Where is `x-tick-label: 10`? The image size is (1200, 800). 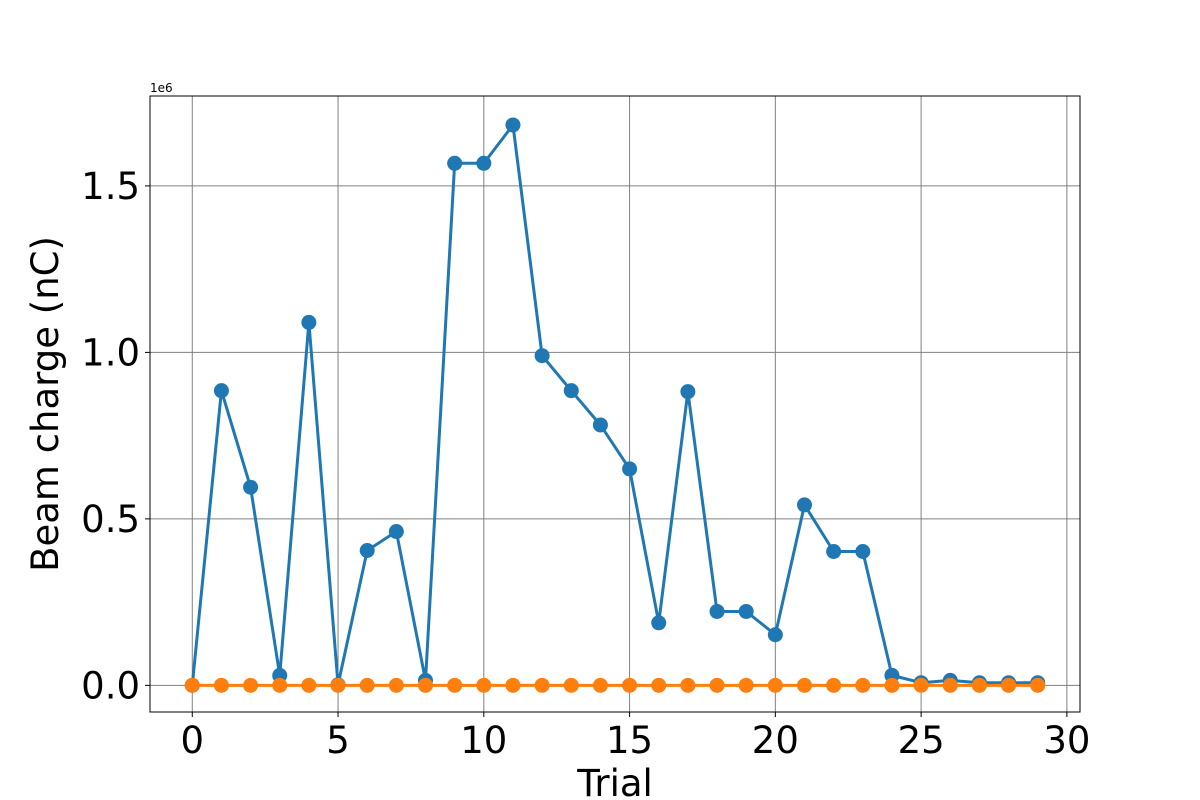 x-tick-label: 10 is located at coordinates (483, 740).